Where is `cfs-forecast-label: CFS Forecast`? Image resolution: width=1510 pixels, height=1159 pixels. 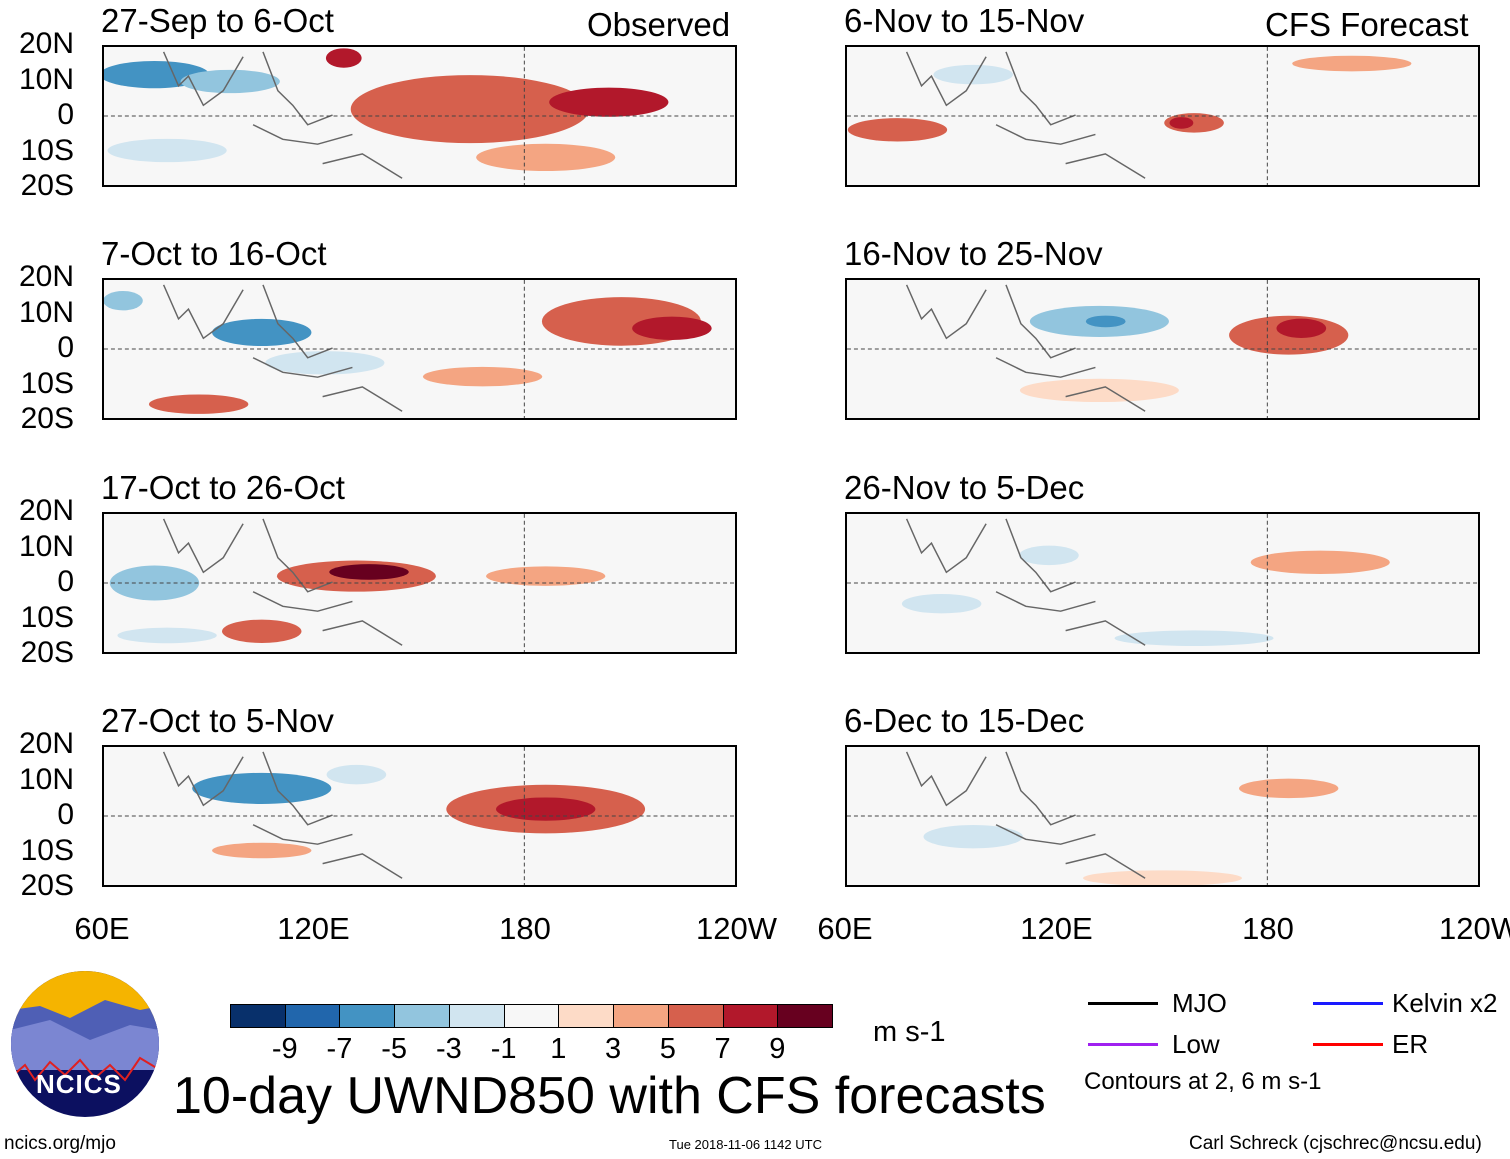 cfs-forecast-label: CFS Forecast is located at coordinates (1367, 24).